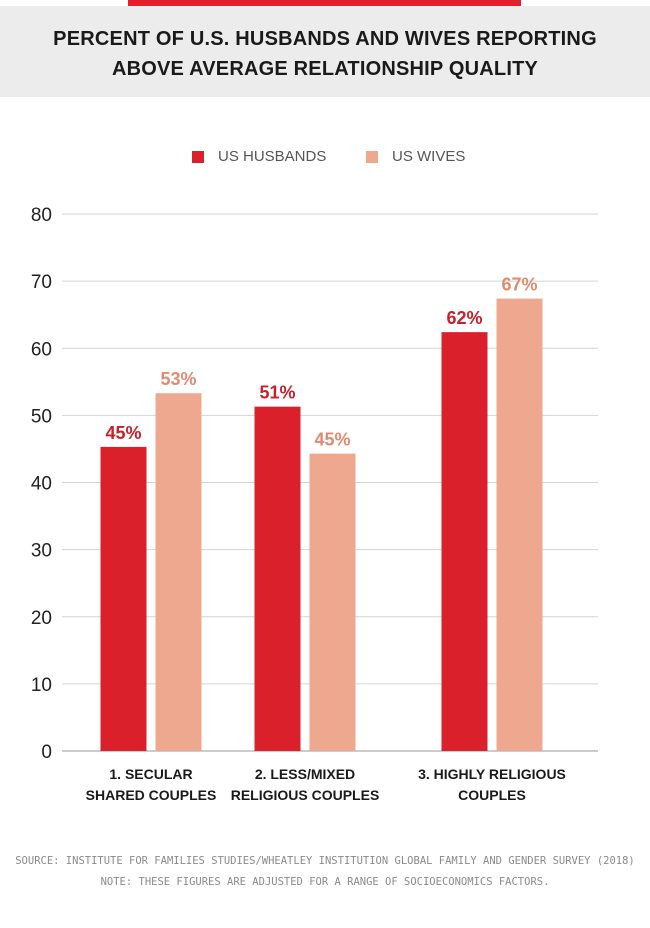  I want to click on data-label-wives-1: 53%, so click(178, 379).